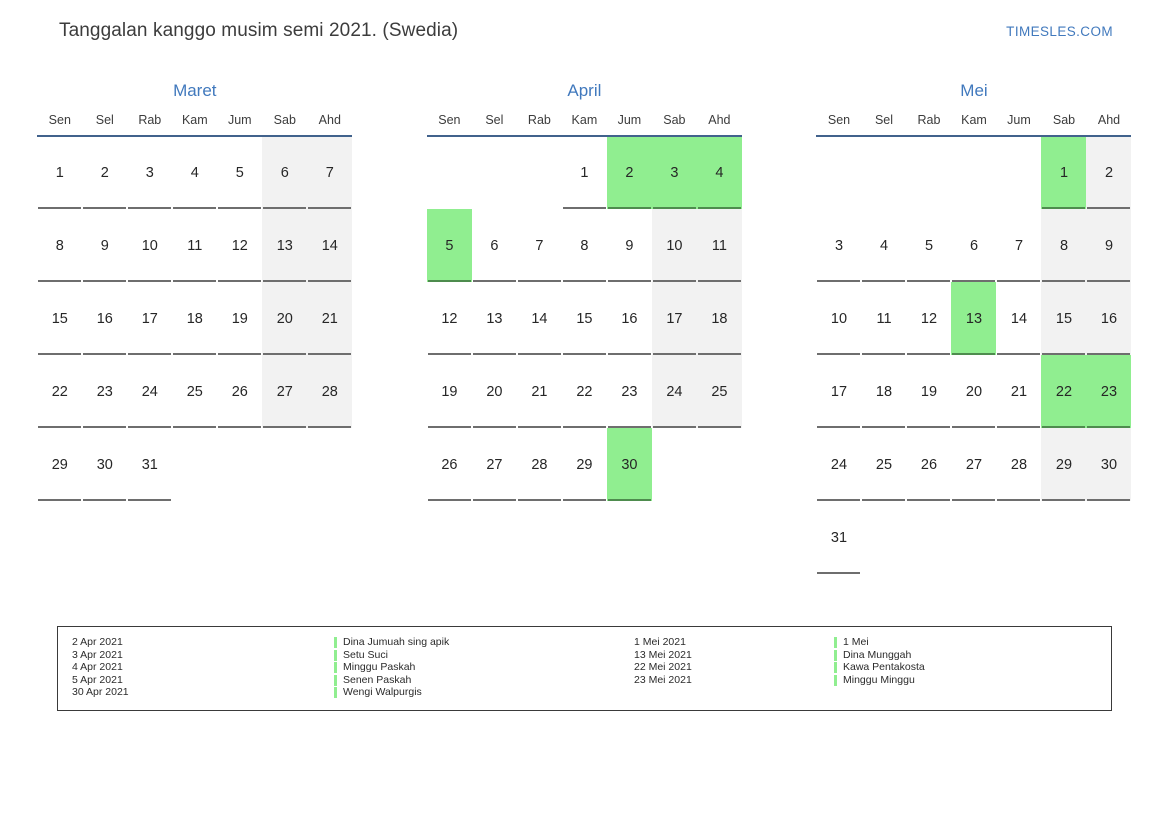 The width and height of the screenshot is (1169, 827). Describe the element at coordinates (973, 173) in the screenshot. I see `day-number` at that location.